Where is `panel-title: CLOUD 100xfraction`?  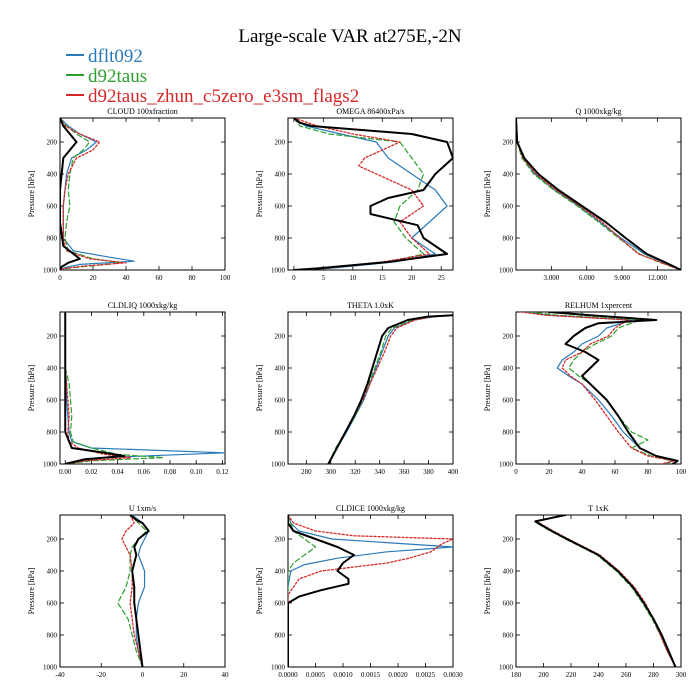 panel-title: CLOUD 100xfraction is located at coordinates (142, 111).